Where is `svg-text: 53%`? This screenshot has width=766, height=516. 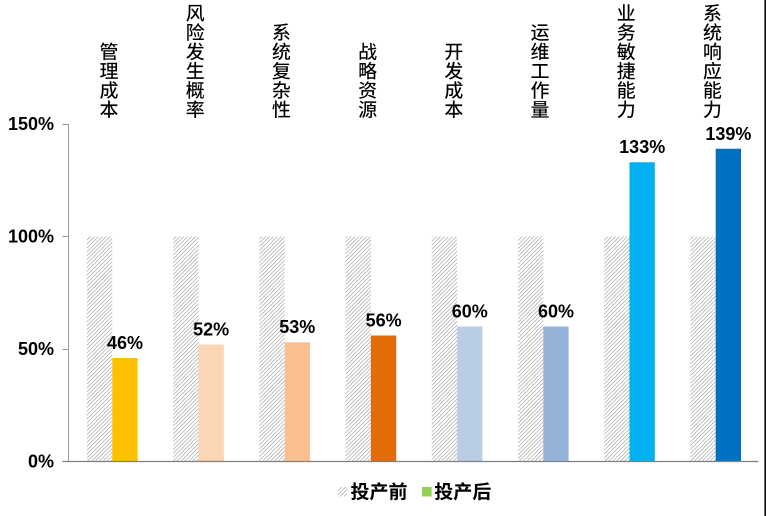 svg-text: 53% is located at coordinates (297, 327).